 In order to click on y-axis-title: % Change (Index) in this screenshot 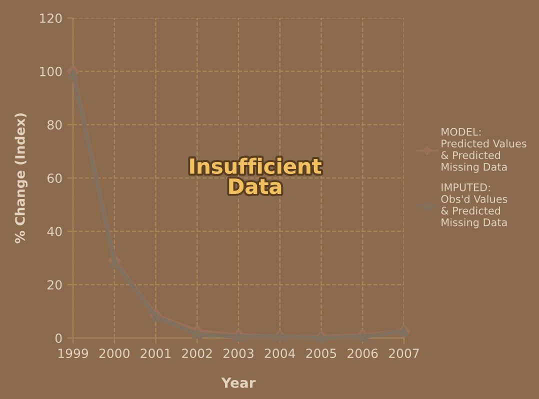, I will do `click(21, 178)`.